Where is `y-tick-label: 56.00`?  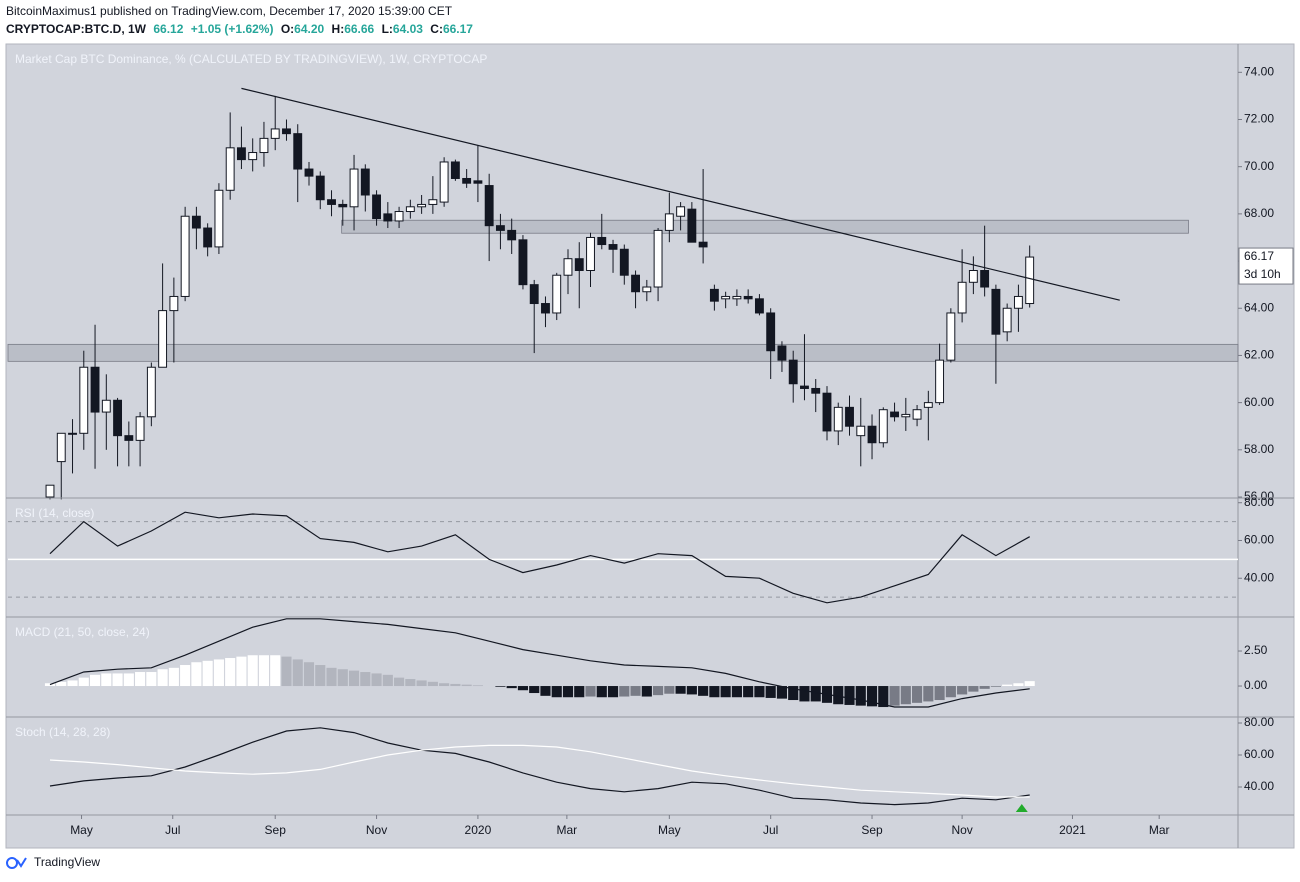 y-tick-label: 56.00 is located at coordinates (1259, 496).